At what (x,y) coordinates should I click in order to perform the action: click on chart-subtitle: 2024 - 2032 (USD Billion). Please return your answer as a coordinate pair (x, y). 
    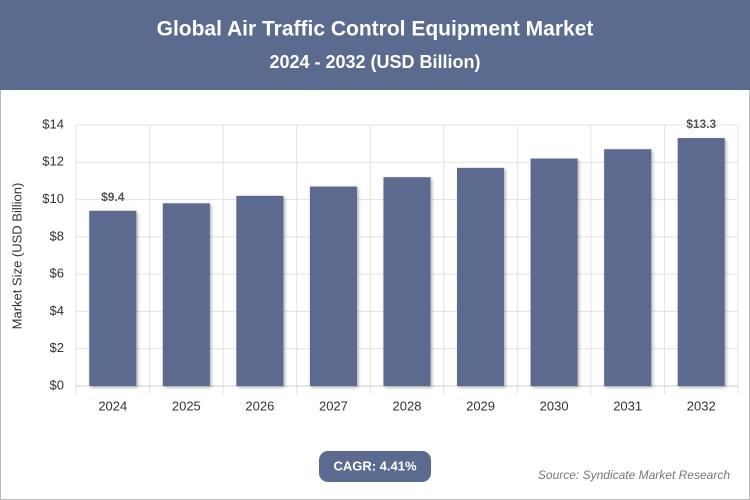
    Looking at the image, I should click on (374, 62).